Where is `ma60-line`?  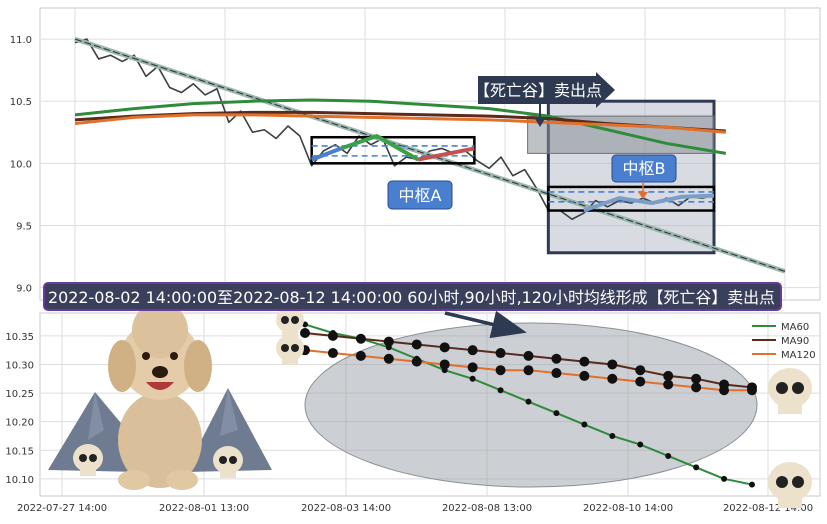 ma60-line is located at coordinates (400, 126).